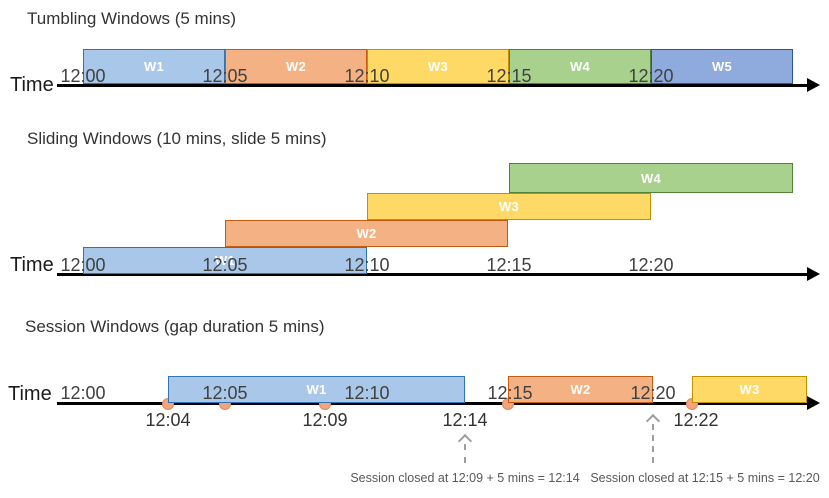 This screenshot has height=498, width=829. I want to click on event-time-label: 12:09, so click(325, 420).